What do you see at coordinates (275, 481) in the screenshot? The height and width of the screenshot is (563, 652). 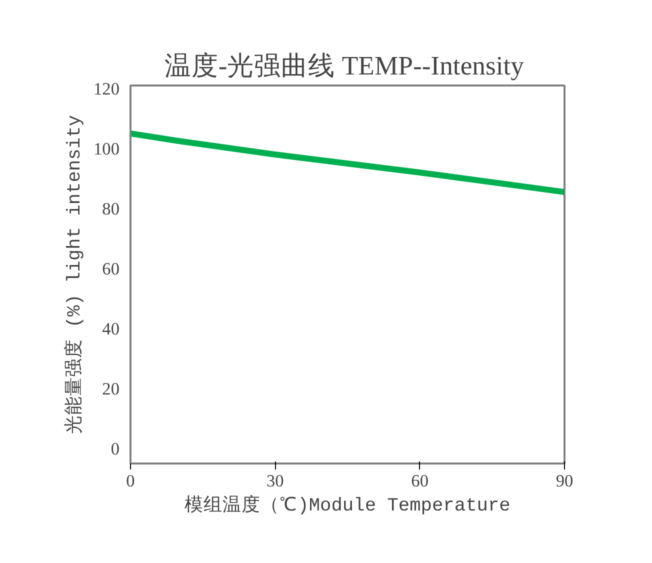 I see `x-tick-label: 30` at bounding box center [275, 481].